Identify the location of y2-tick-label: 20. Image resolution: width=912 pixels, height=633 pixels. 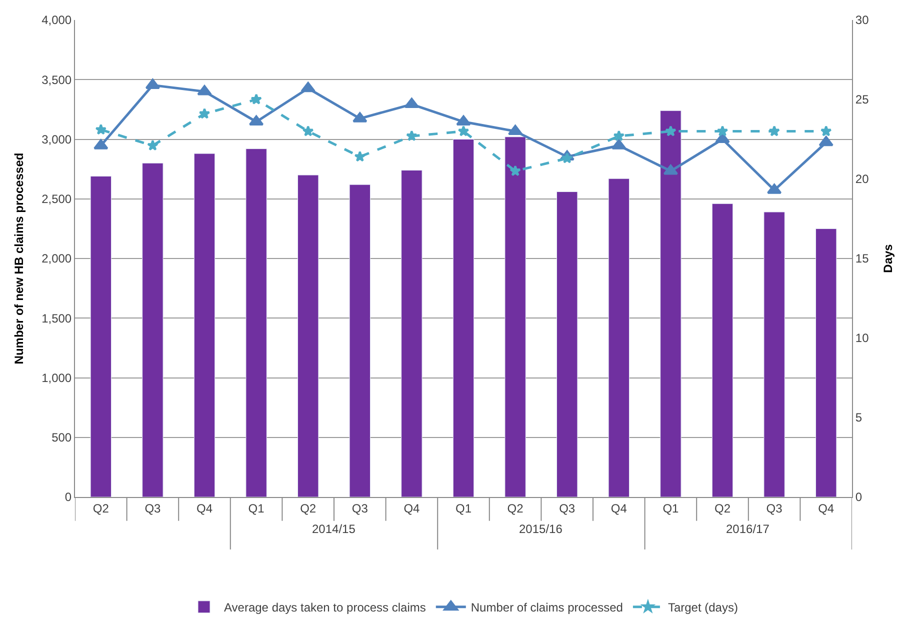
(862, 179).